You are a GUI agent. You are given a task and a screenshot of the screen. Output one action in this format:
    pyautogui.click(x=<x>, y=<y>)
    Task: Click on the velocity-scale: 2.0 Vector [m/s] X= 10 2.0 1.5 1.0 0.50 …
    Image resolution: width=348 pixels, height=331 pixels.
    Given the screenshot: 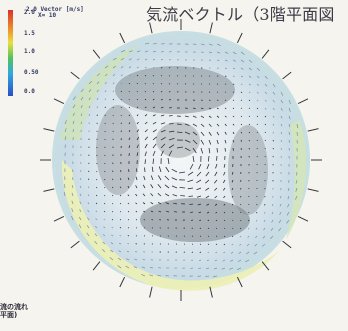 What is the action you would take?
    pyautogui.click(x=56, y=52)
    